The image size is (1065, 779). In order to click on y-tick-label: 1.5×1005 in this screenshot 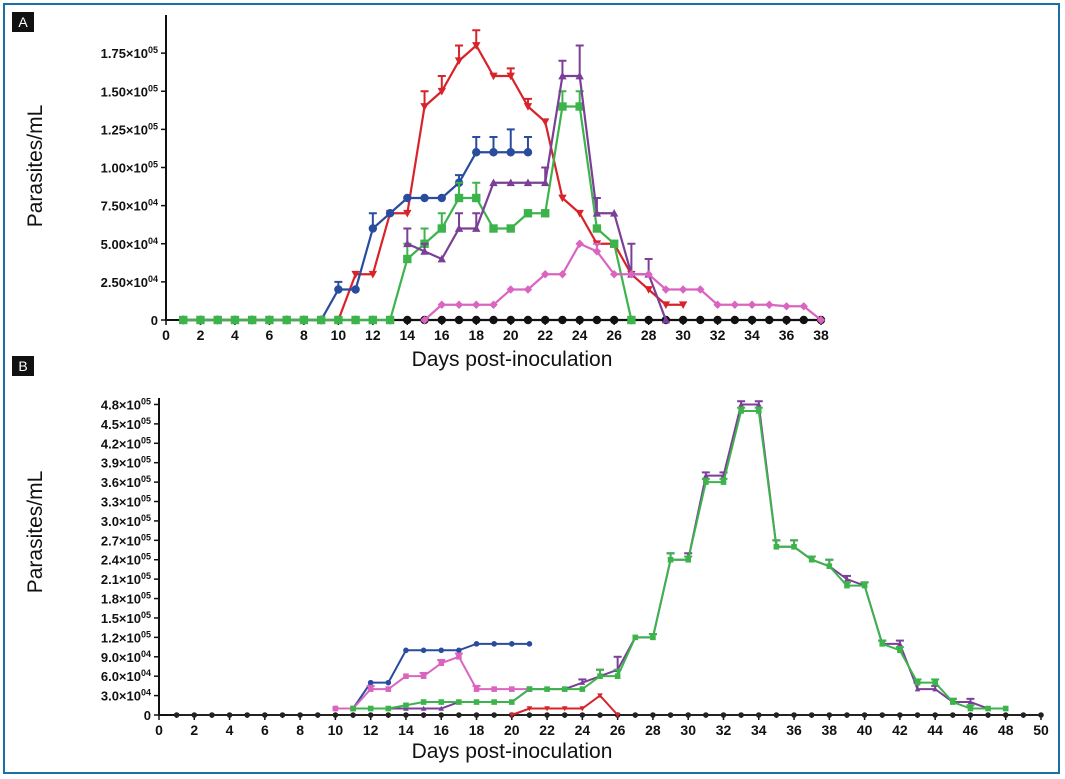, I will do `click(126, 618)`.